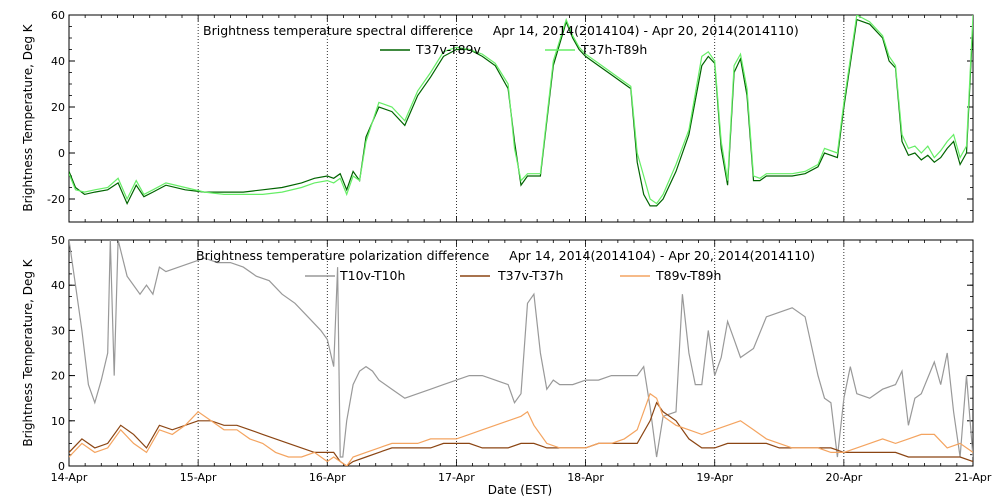  I want to click on y-tick-label: 60, so click(58, 15).